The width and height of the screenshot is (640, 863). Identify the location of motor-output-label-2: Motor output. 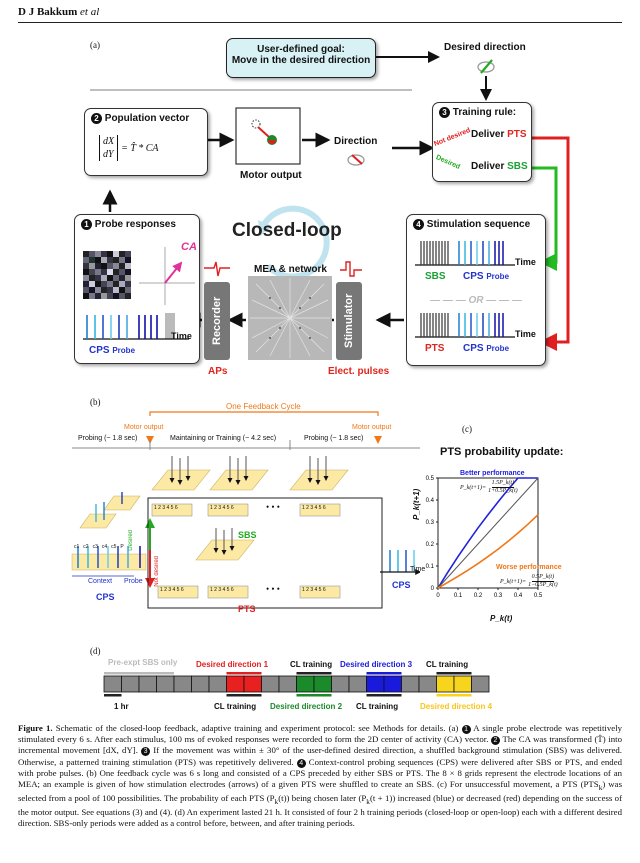
(372, 427).